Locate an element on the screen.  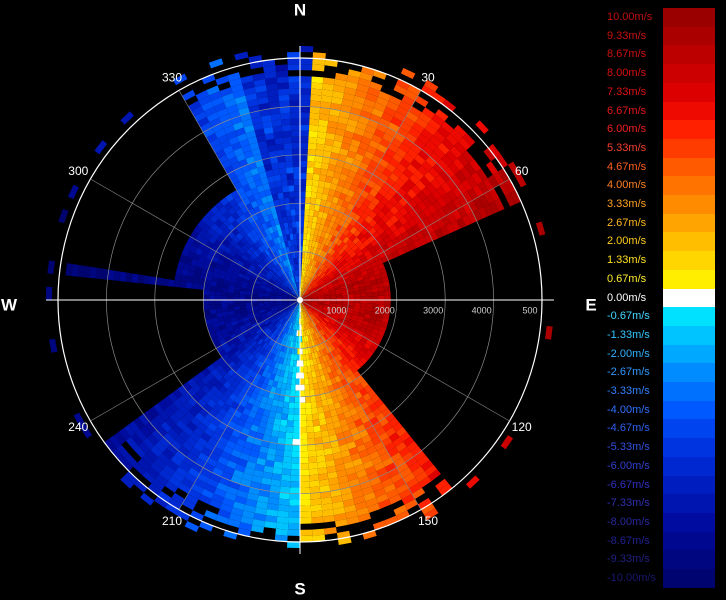
compass-label-w: W is located at coordinates (9, 304).